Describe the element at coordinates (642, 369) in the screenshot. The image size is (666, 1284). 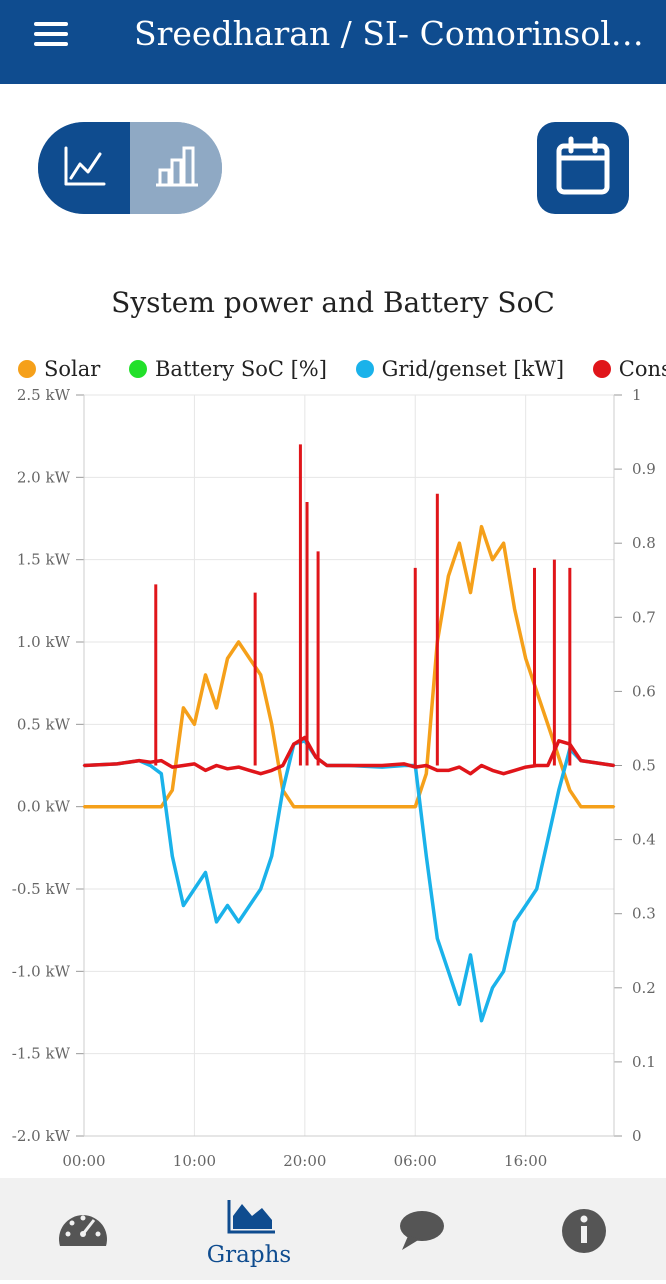
I see `legend-label: Consume` at that location.